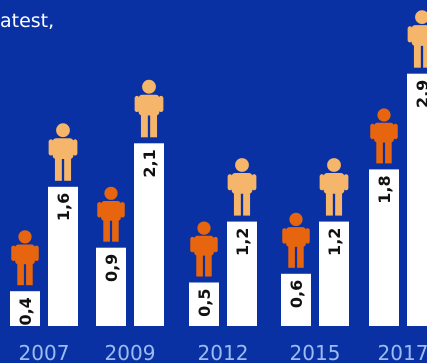 Image resolution: width=427 pixels, height=363 pixels. Describe the element at coordinates (242, 273) in the screenshot. I see `bar-2012-peach` at that location.